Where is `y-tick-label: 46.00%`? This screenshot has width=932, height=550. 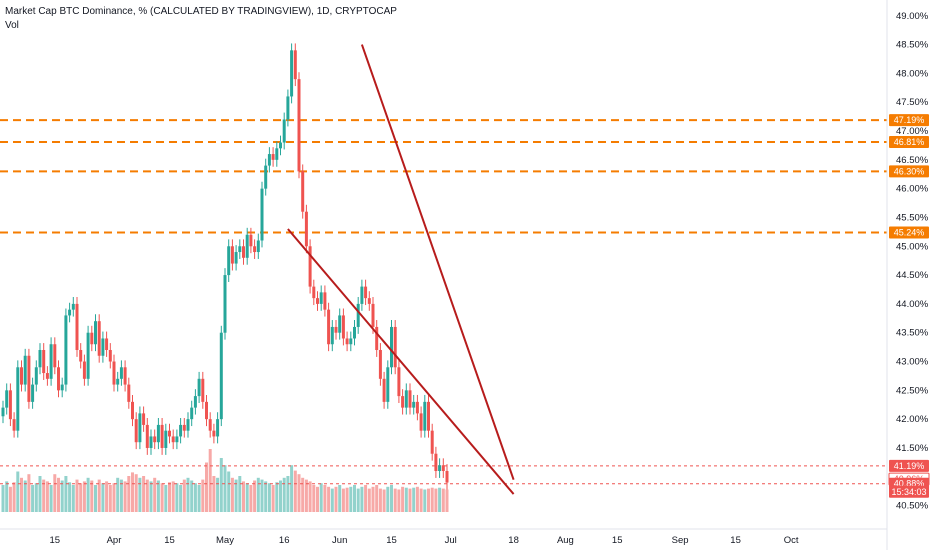
y-tick-label: 46.00% is located at coordinates (912, 189).